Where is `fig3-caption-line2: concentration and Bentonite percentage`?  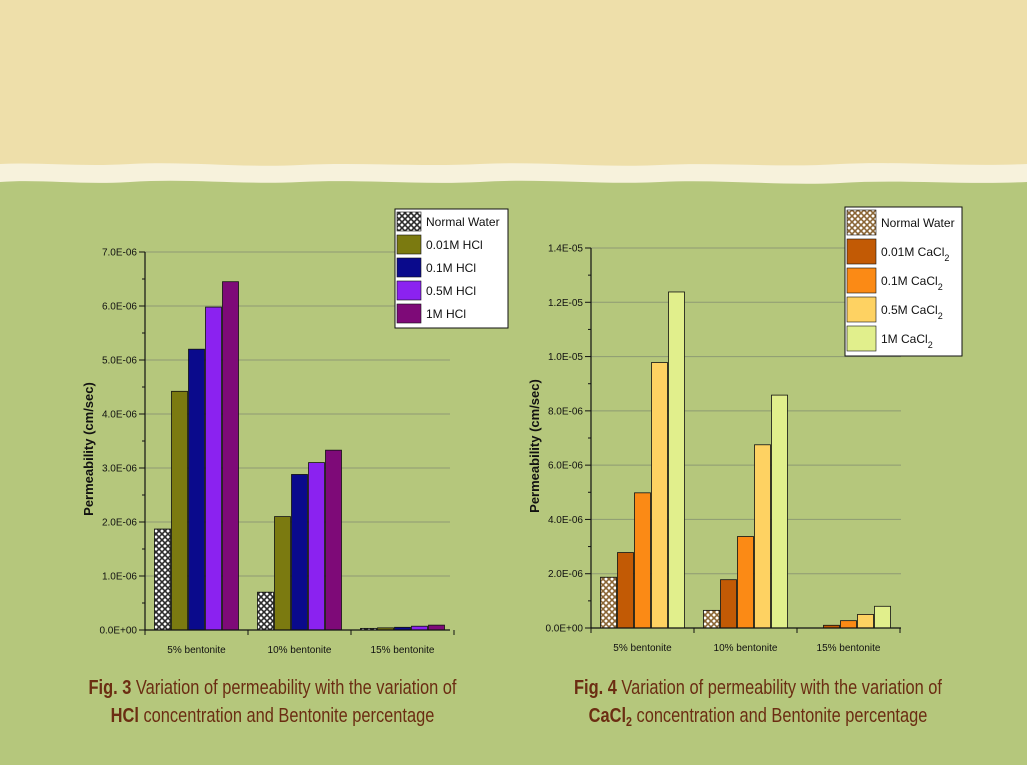
fig3-caption-line2: concentration and Bentonite percentage is located at coordinates (286, 716).